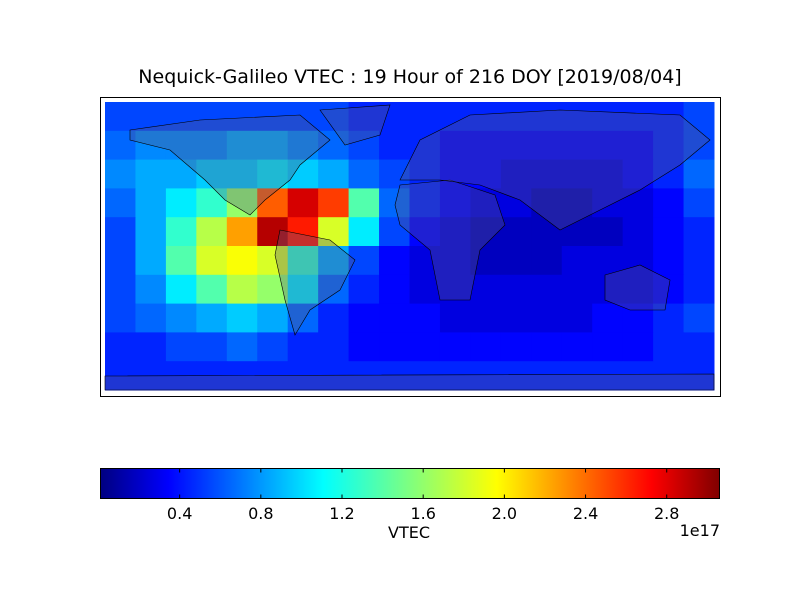 The width and height of the screenshot is (800, 600). Describe the element at coordinates (341, 513) in the screenshot. I see `colorbar-tick-label: 1.2` at that location.